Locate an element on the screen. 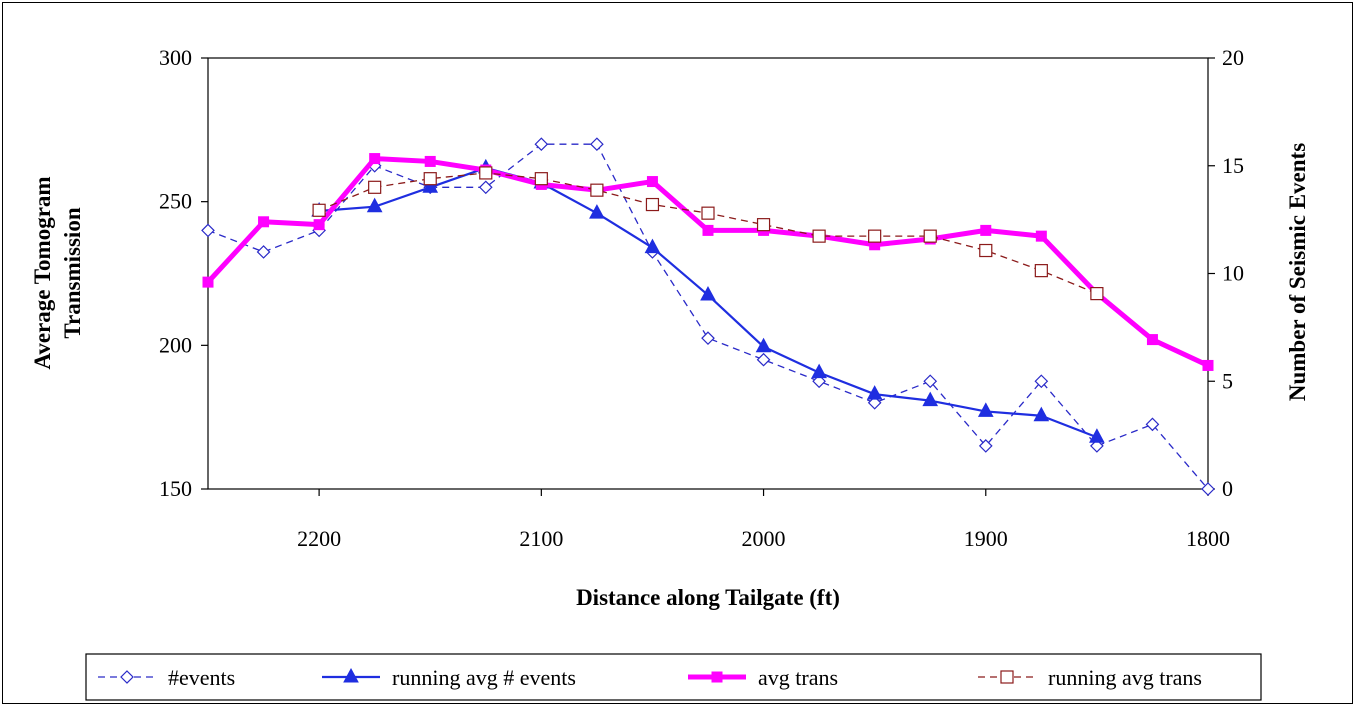 This screenshot has height=708, width=1357. x-tick-label: 2000 is located at coordinates (764, 538).